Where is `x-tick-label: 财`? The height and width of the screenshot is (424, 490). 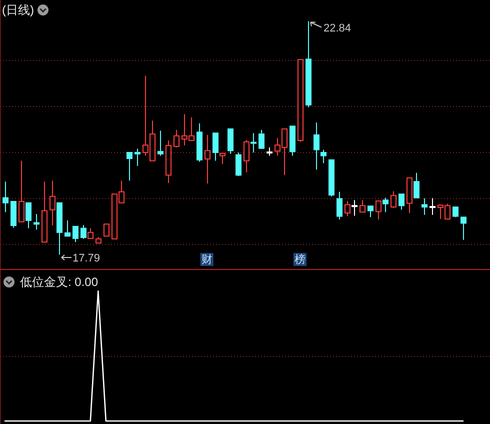
x-tick-label: 财 is located at coordinates (206, 259).